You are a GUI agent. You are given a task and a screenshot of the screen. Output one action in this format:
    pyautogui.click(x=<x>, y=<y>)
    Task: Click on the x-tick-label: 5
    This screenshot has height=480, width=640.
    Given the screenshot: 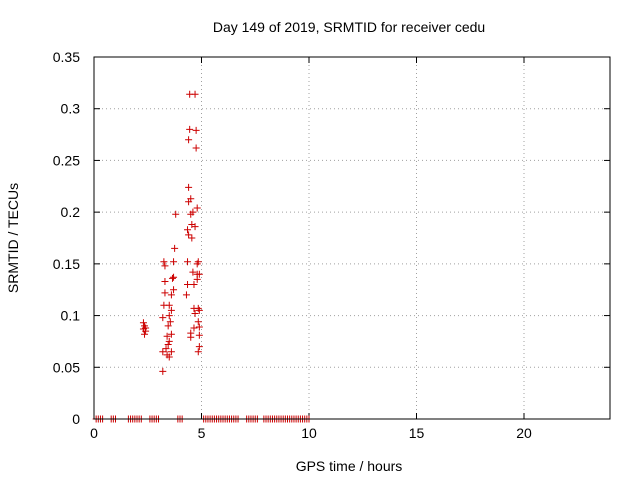 What is the action you would take?
    pyautogui.click(x=202, y=433)
    